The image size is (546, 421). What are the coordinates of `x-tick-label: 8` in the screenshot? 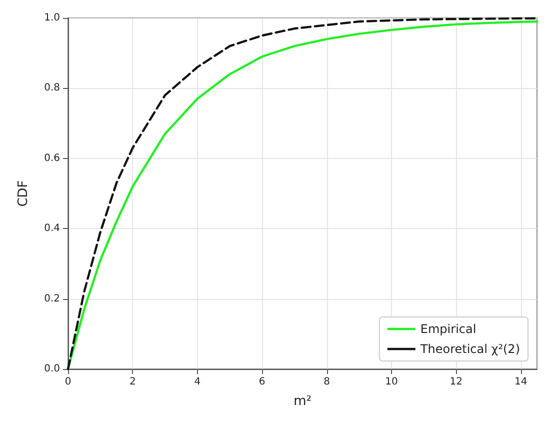 It's located at (327, 382).